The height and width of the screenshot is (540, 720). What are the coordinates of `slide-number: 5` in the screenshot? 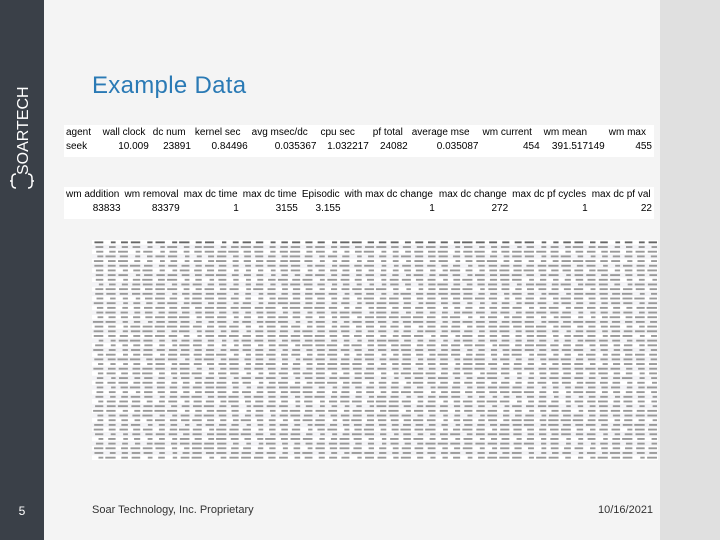 It's located at (22, 511).